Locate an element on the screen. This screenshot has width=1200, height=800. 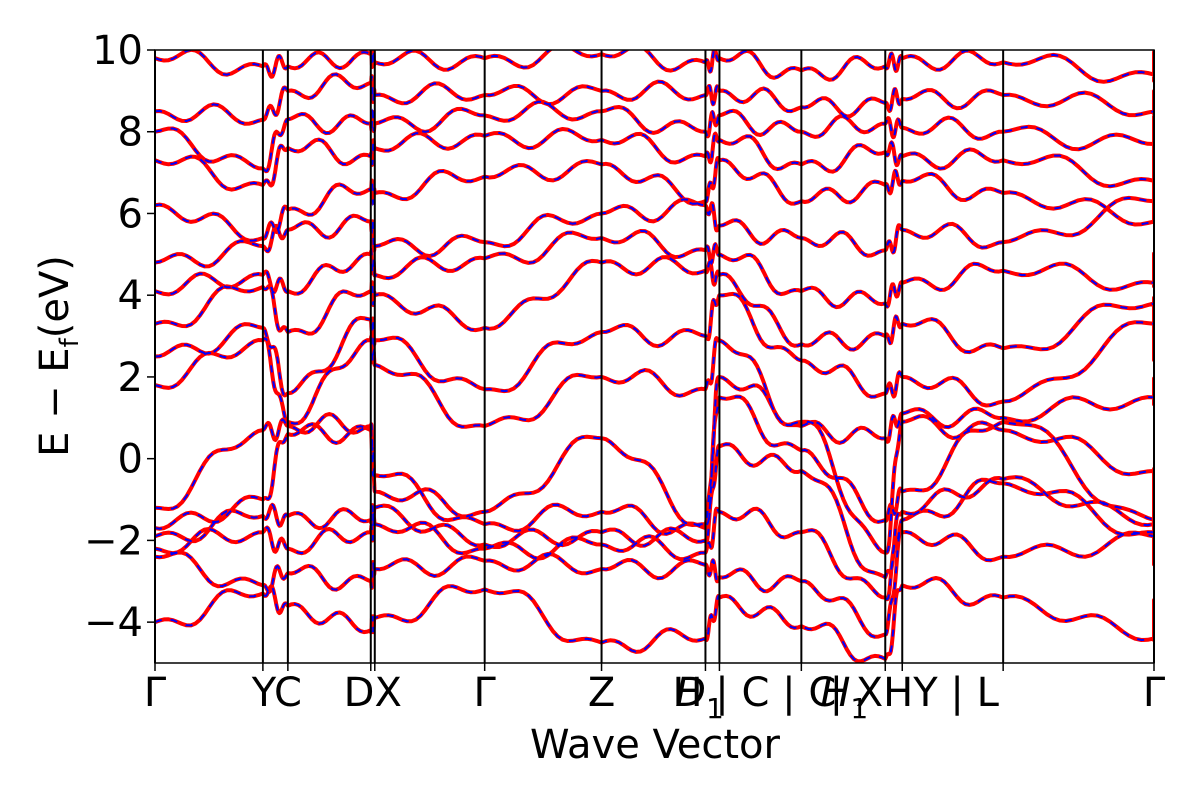
y-axis-ticks: 10 8 6 4 2 0 −2 −4 is located at coordinates (119, 337).